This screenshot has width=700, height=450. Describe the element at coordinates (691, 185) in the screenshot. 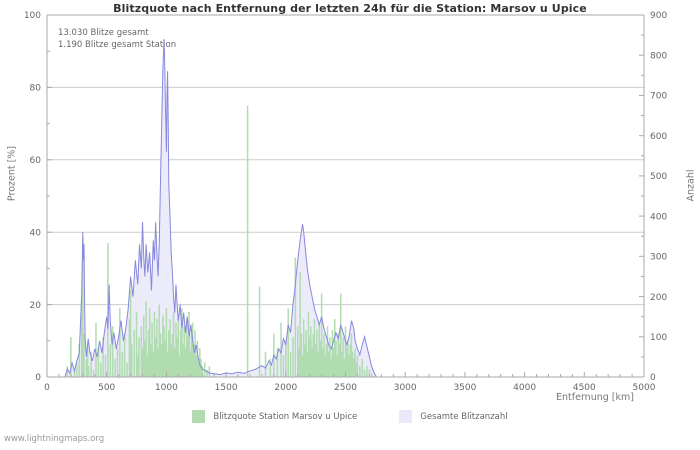

I see `y-axis-right-label: Anzahl` at that location.